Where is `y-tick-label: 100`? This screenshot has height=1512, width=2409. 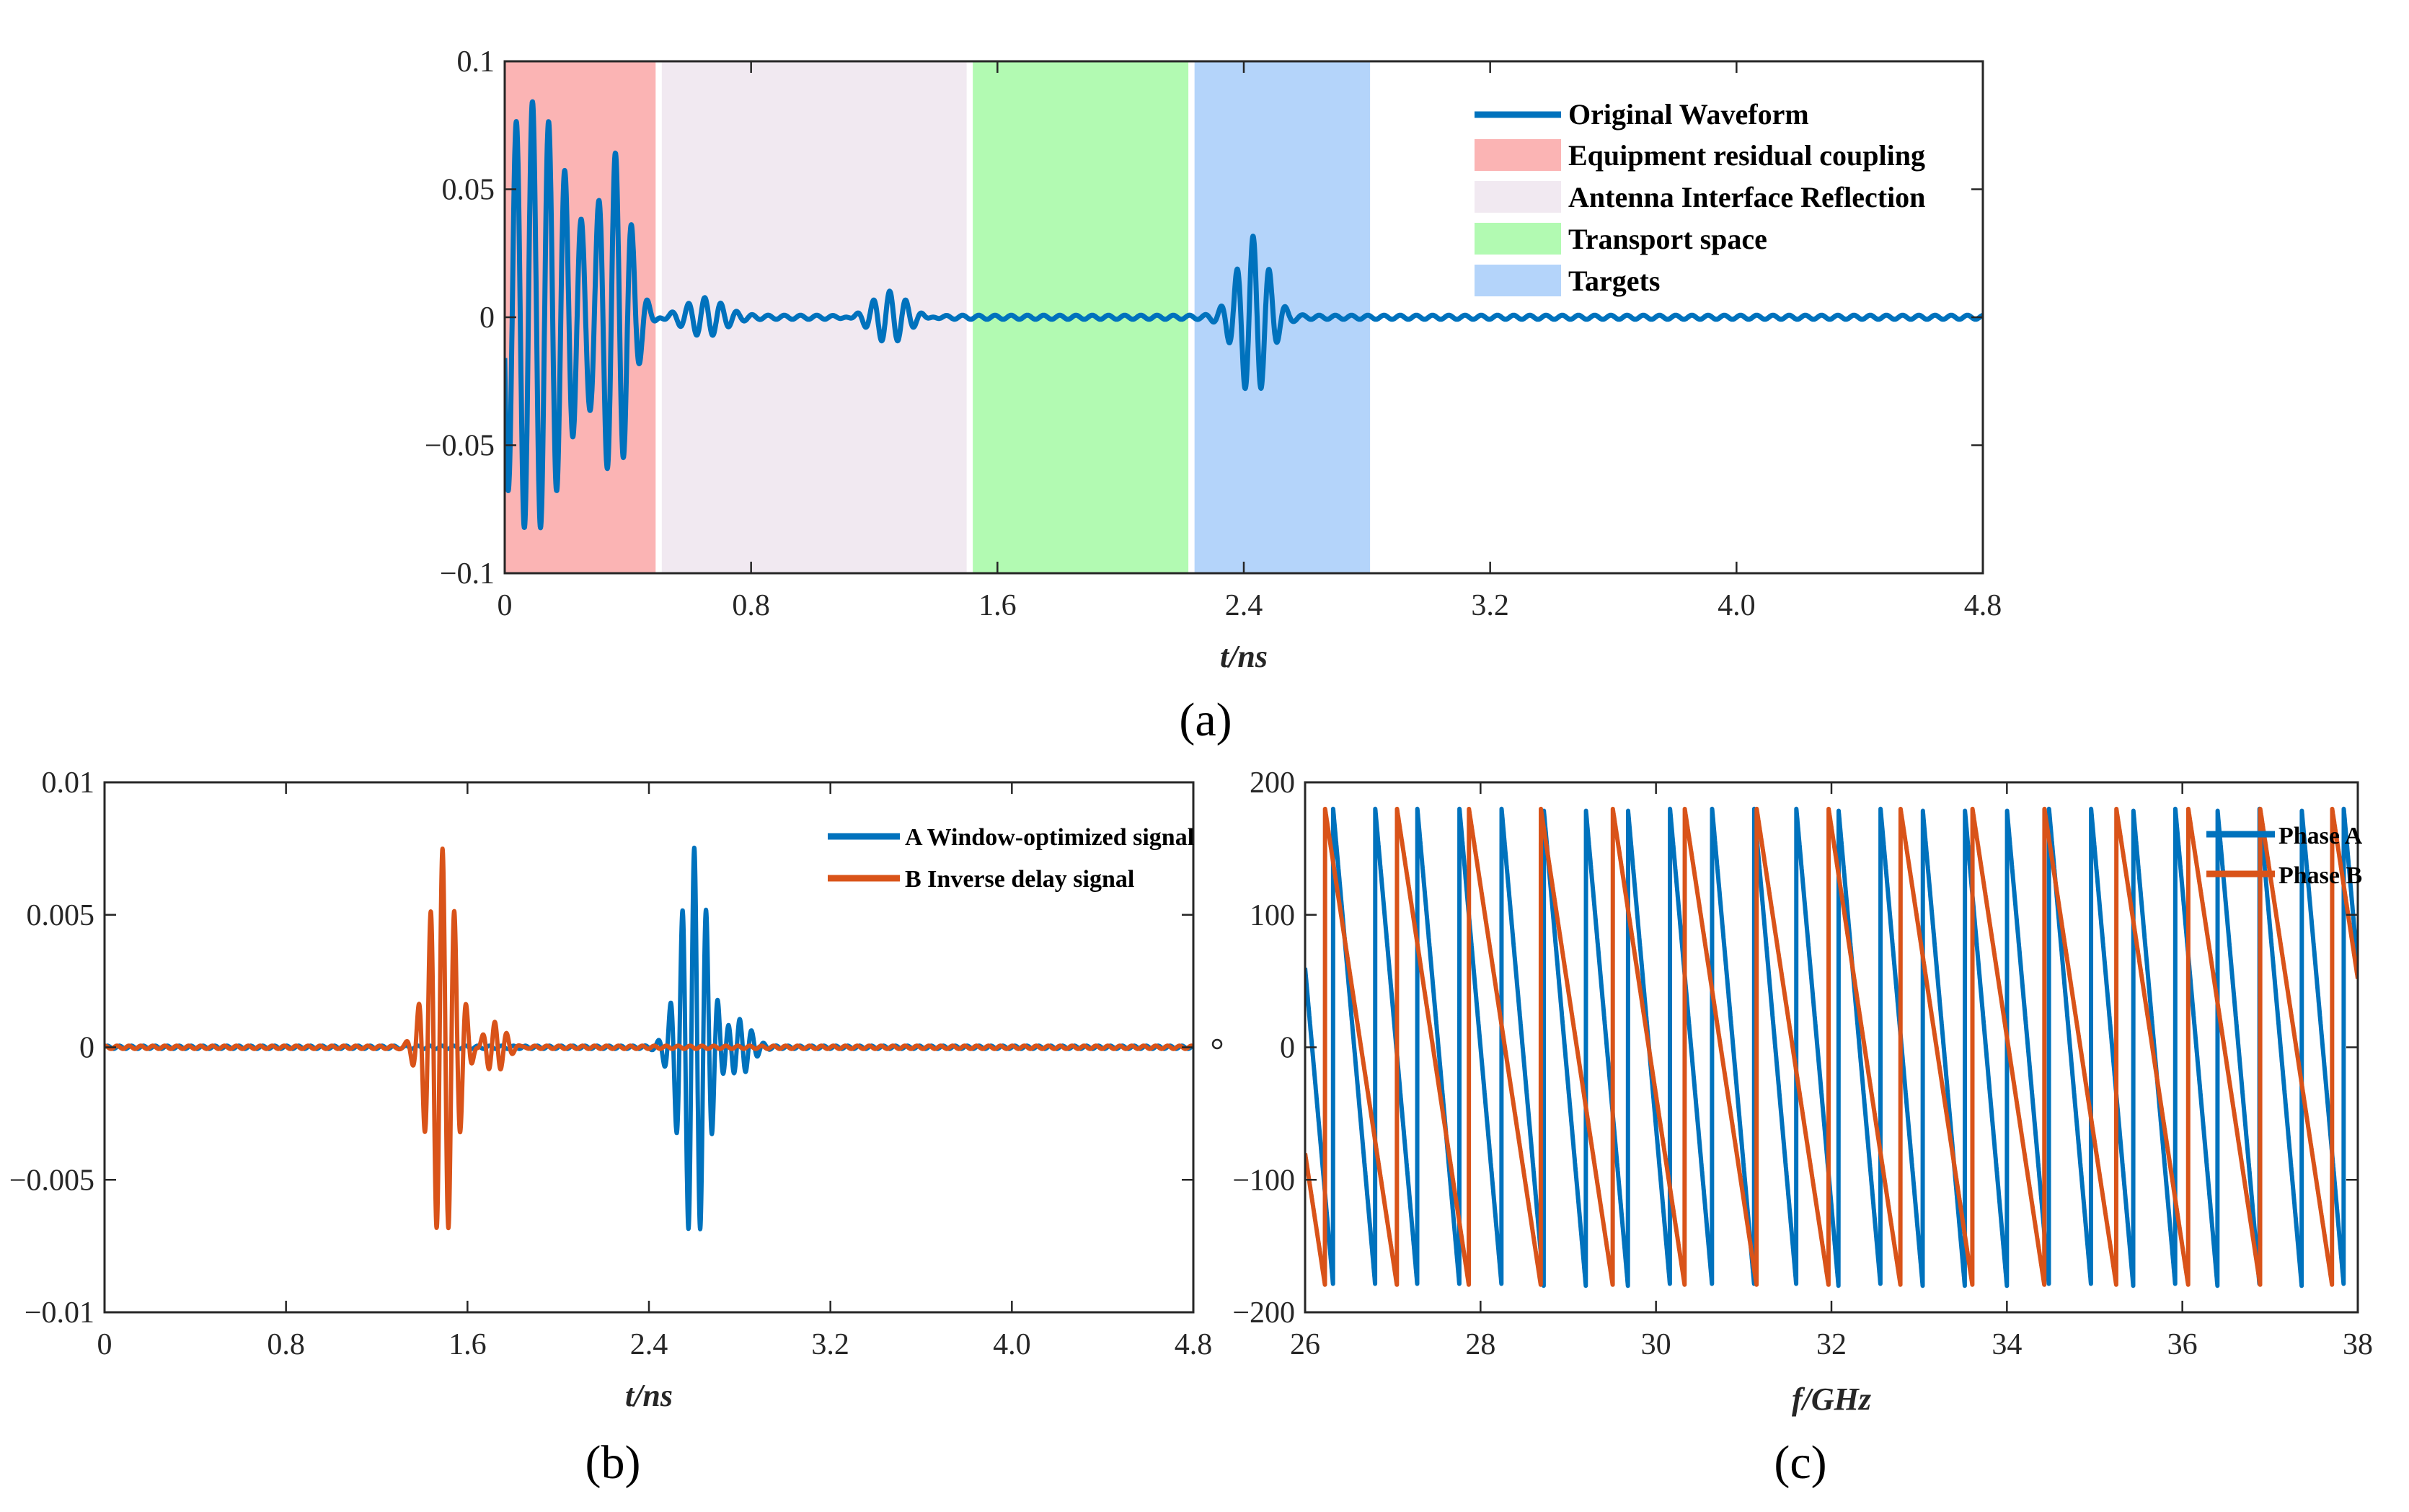
y-tick-label: 100 is located at coordinates (1272, 915).